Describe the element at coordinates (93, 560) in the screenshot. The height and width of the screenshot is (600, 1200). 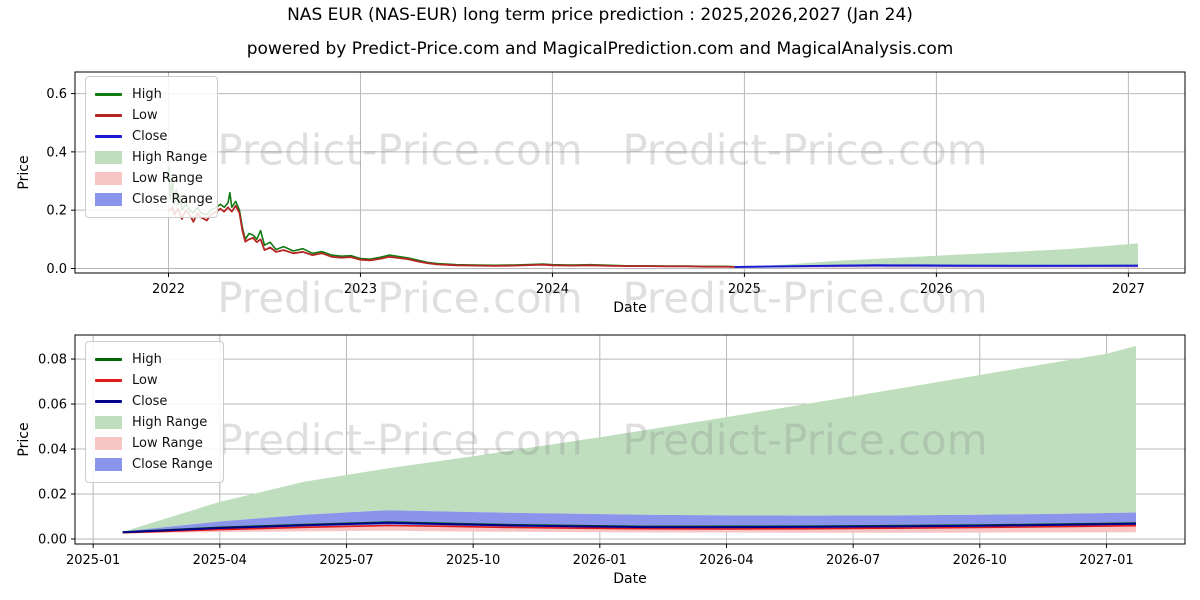
I see `tick-label-x: 2025-01` at that location.